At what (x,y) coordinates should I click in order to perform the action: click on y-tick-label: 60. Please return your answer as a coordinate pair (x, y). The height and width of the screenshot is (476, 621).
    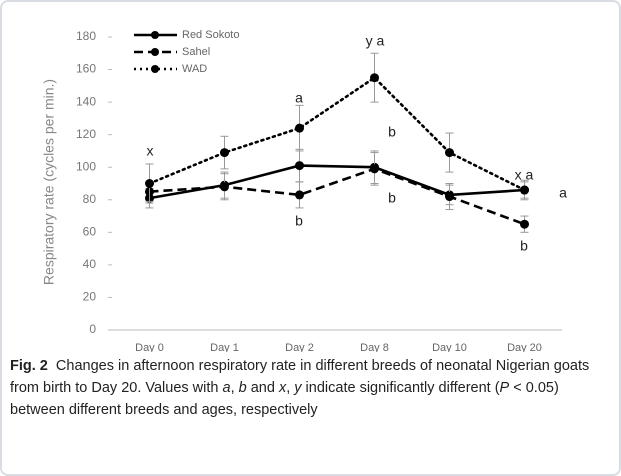
    Looking at the image, I should click on (90, 232).